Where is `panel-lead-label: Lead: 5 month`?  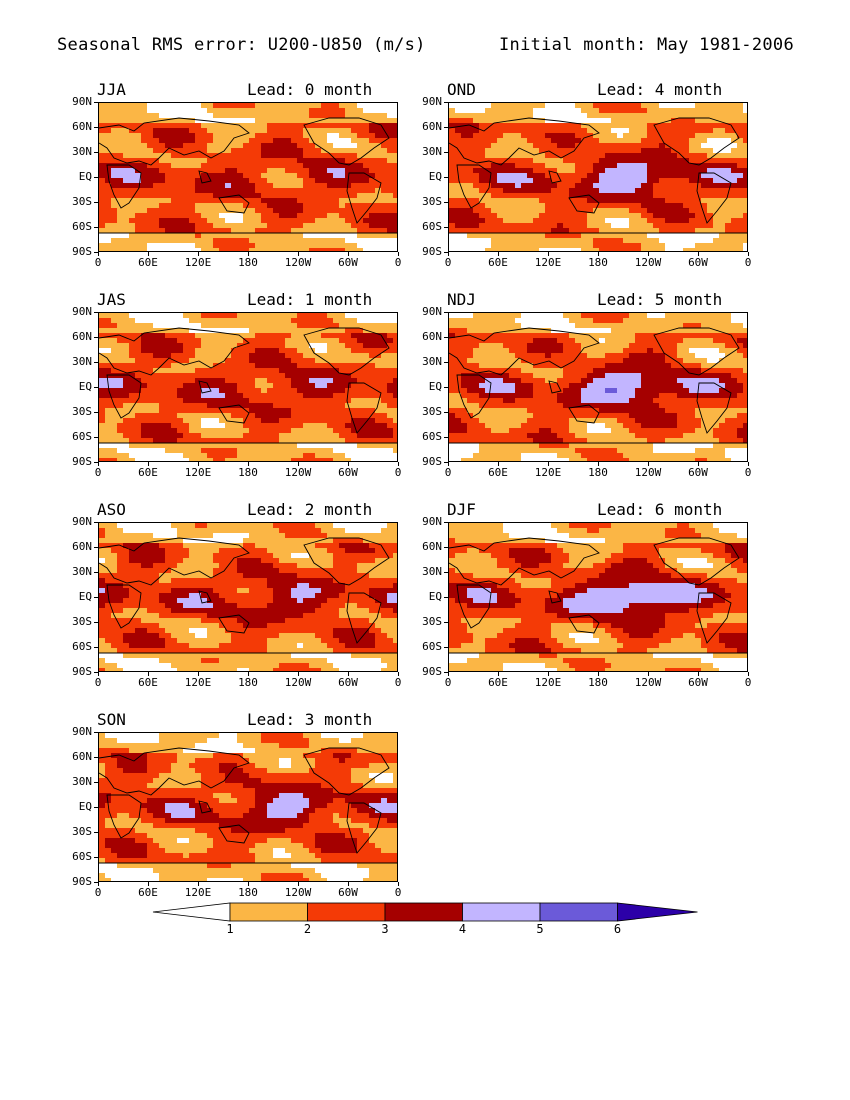 panel-lead-label: Lead: 5 month is located at coordinates (660, 299).